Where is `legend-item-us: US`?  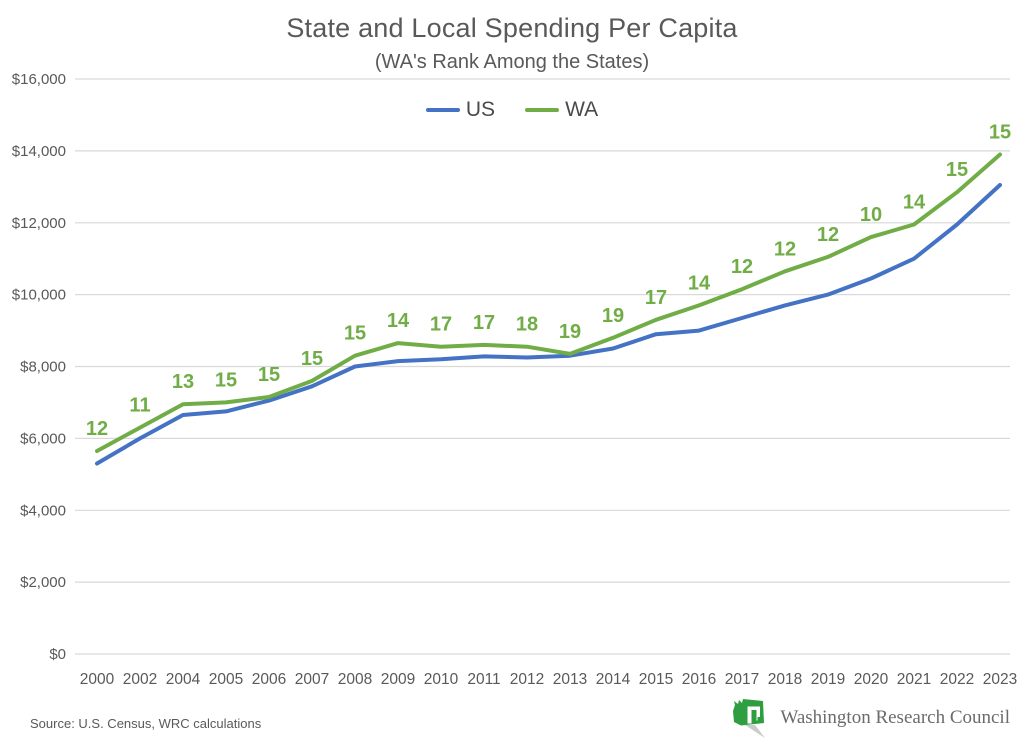 legend-item-us: US is located at coordinates (460, 110).